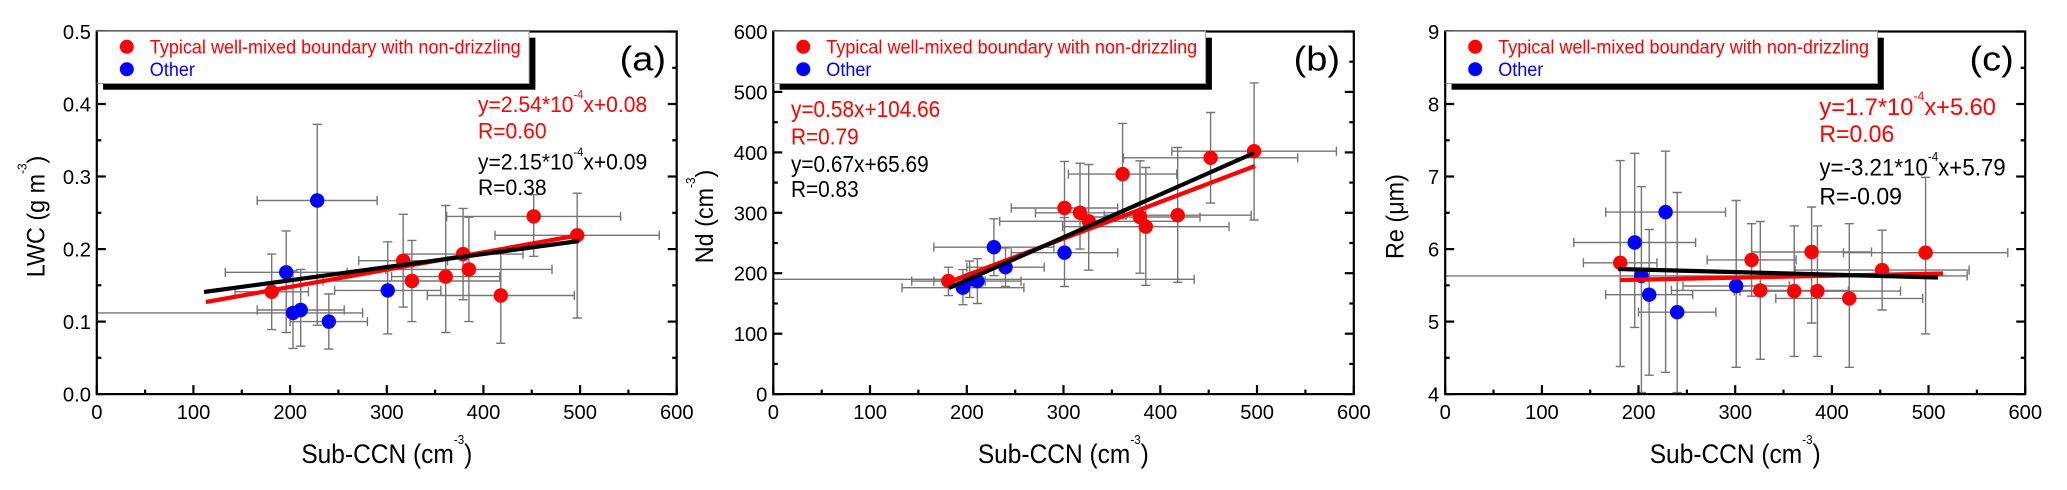  What do you see at coordinates (1960, 107) in the screenshot?
I see `svg-text: x+5.60` at bounding box center [1960, 107].